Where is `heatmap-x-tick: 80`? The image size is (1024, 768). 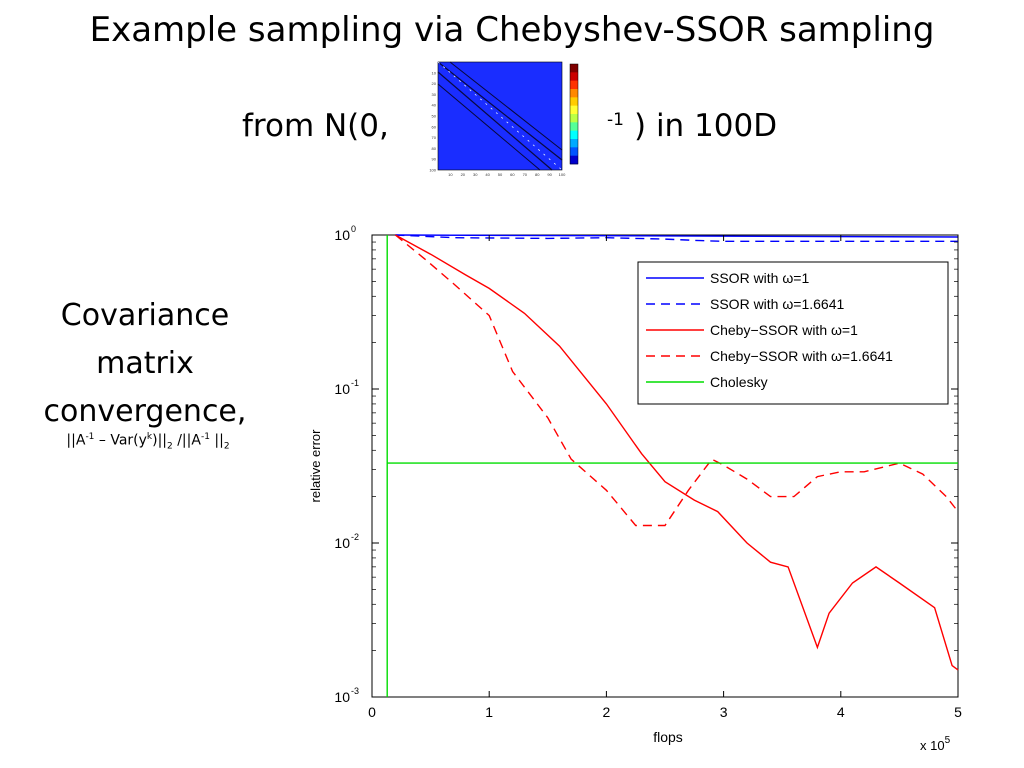 heatmap-x-tick: 80 is located at coordinates (537, 174).